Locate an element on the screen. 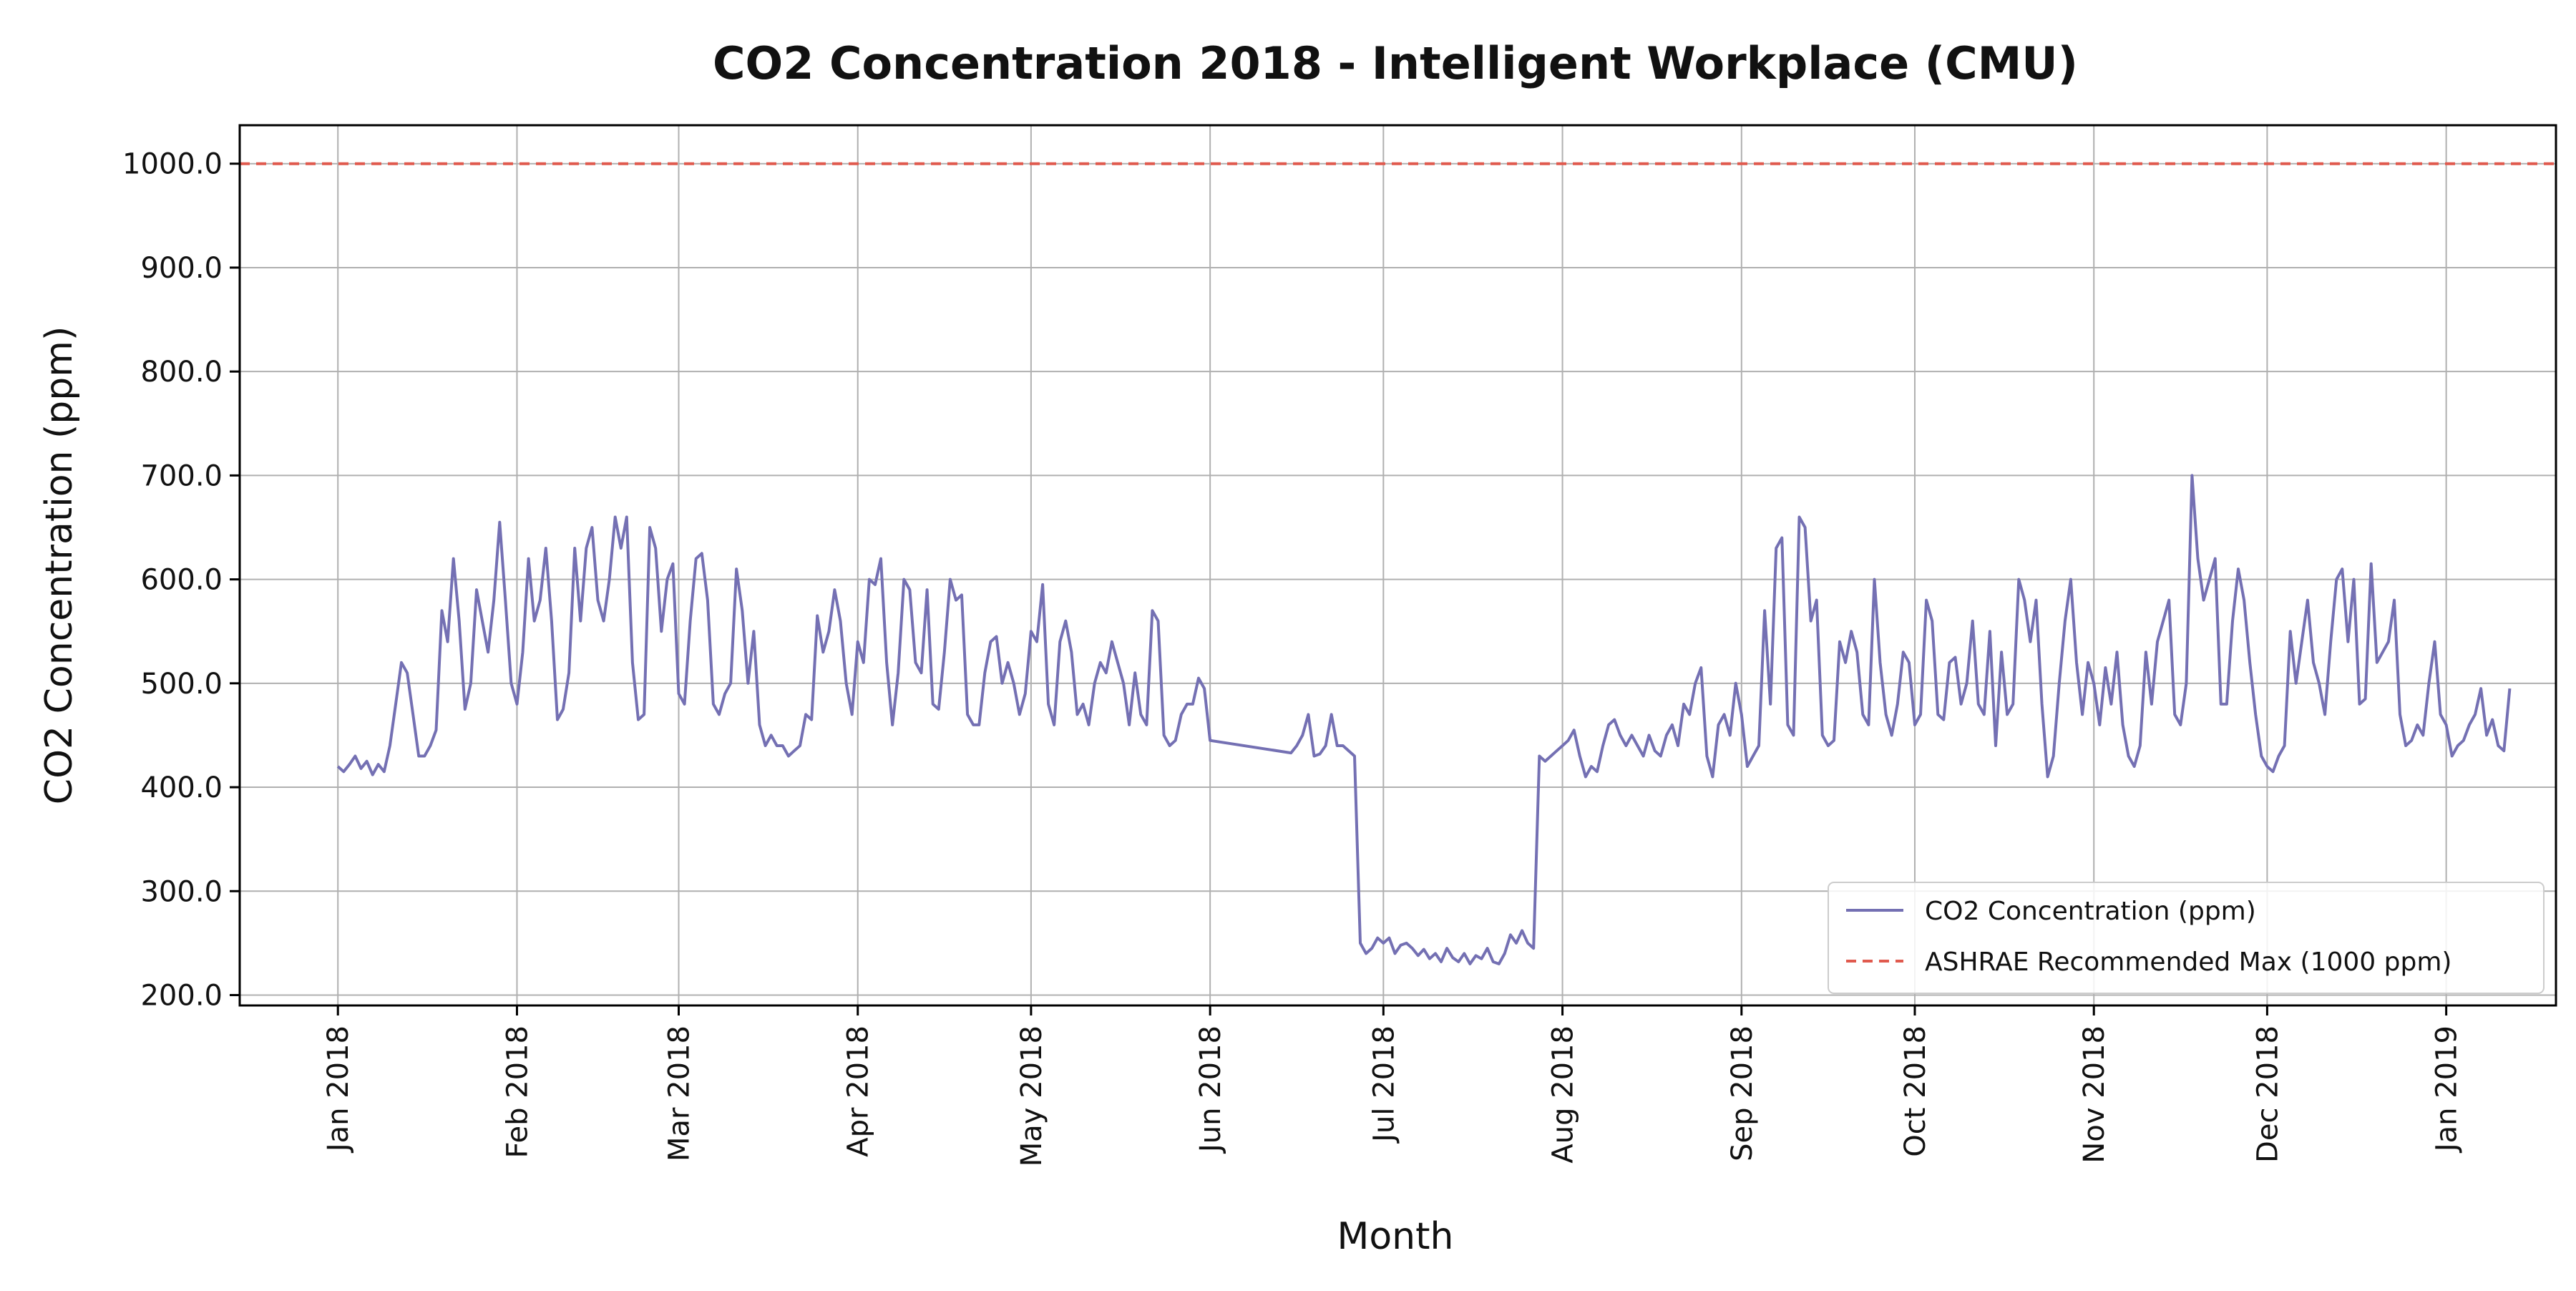 This screenshot has height=1291, width=2576. x-tick-label: Jan 2018 is located at coordinates (338, 1090).